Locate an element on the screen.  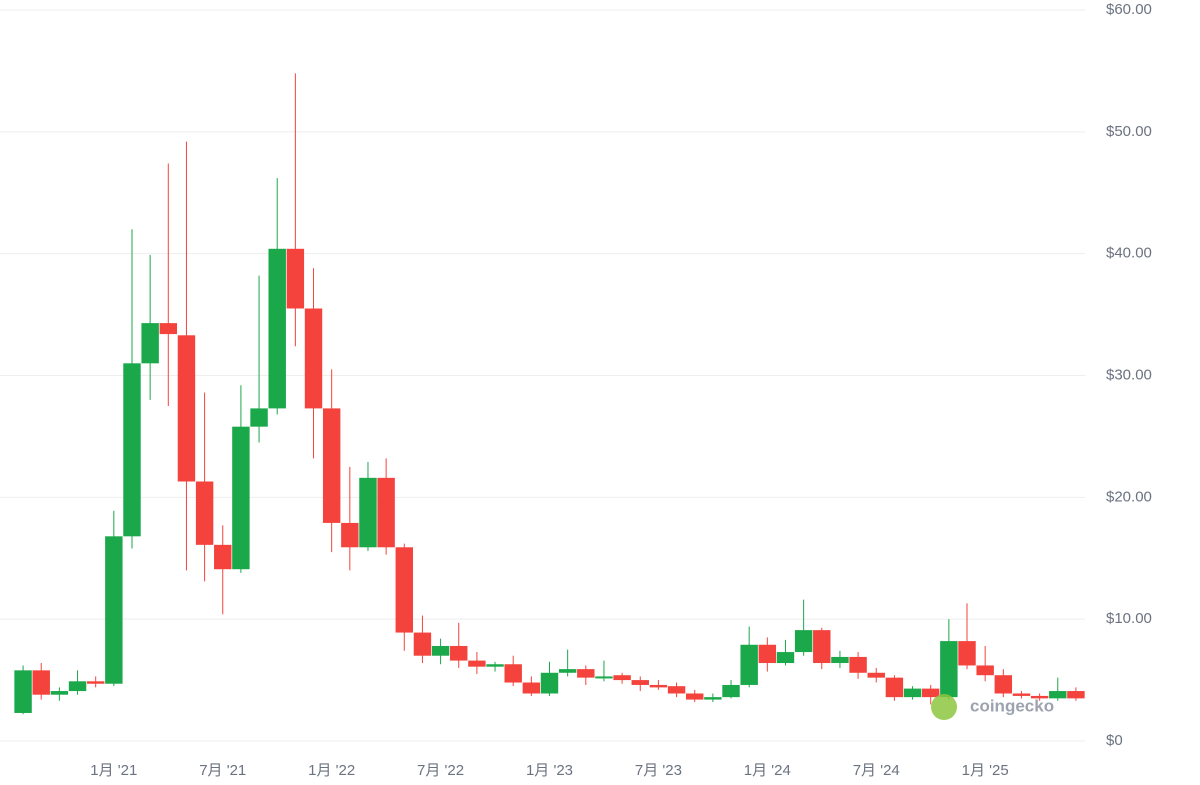
y-tick-label: $50.00 is located at coordinates (1129, 131).